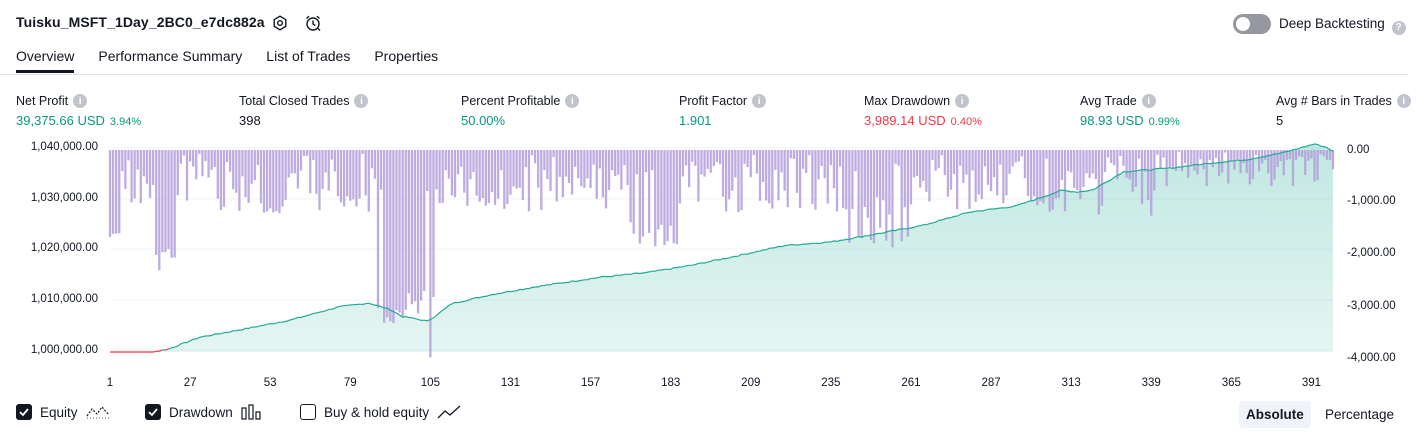 The image size is (1424, 438). What do you see at coordinates (1360, 414) in the screenshot?
I see `scale-percentage-button: Percentage` at bounding box center [1360, 414].